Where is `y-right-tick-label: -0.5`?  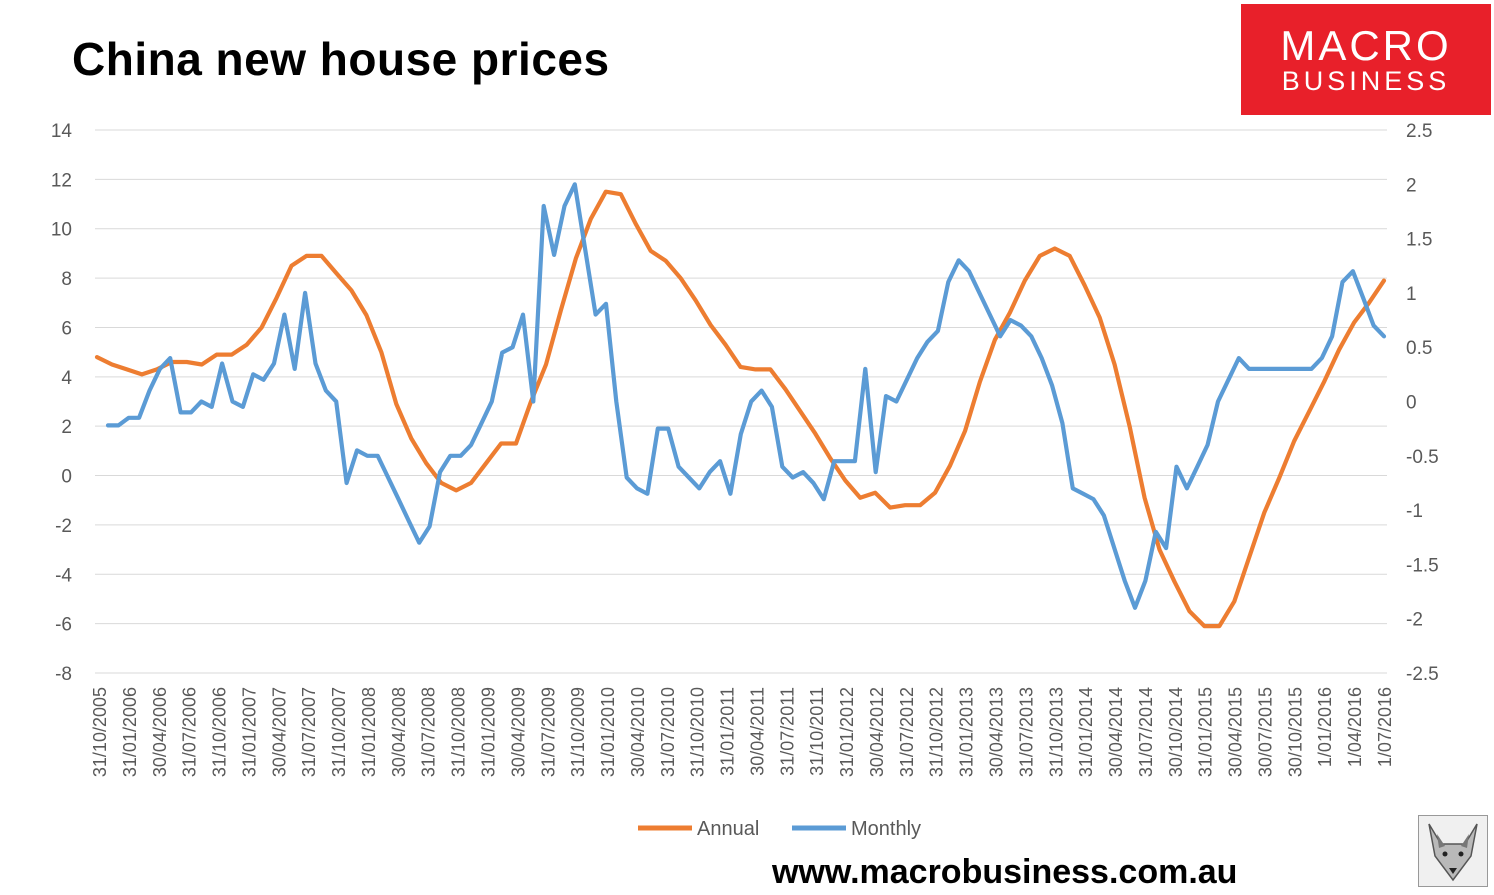 y-right-tick-label: -0.5 is located at coordinates (1422, 457).